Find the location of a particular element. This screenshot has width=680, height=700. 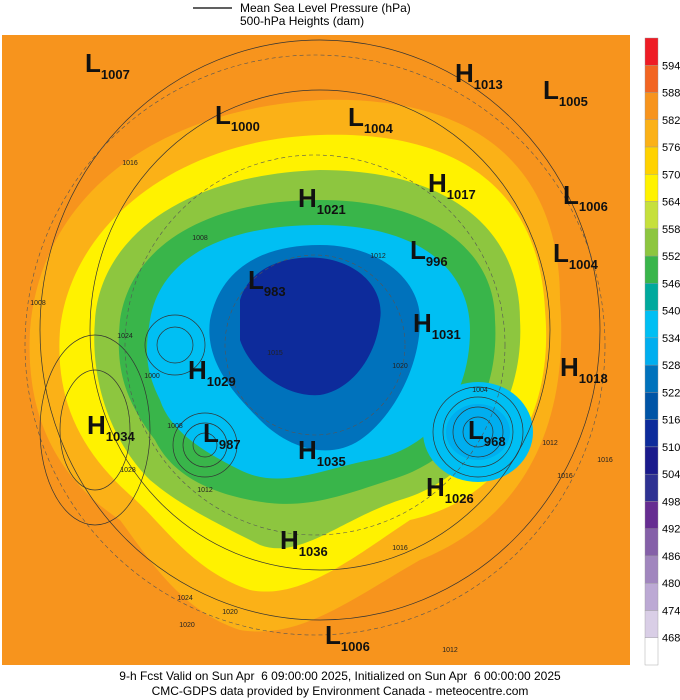

pressure-center: H1018 is located at coordinates (584, 369).